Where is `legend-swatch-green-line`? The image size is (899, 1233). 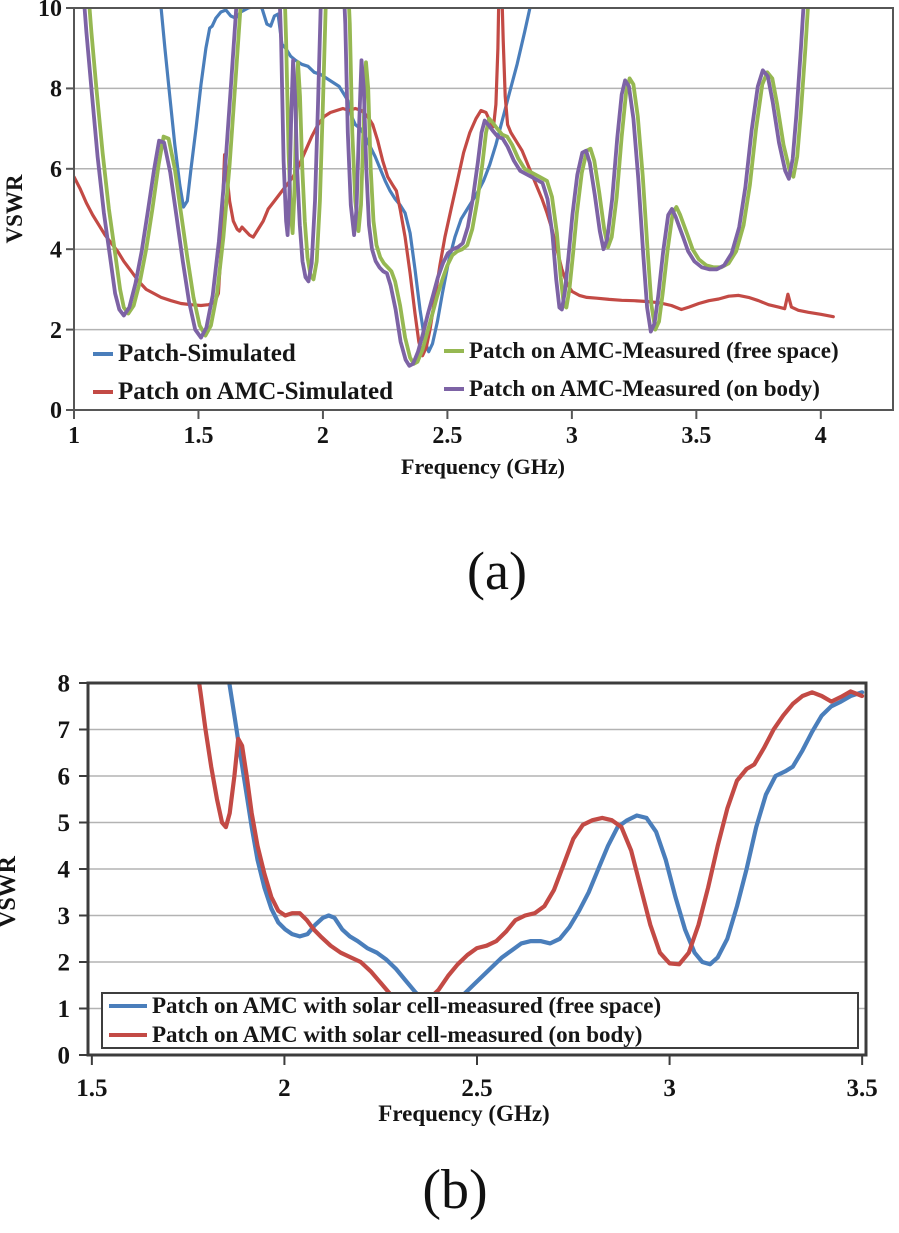
legend-swatch-green-line is located at coordinates (454, 351).